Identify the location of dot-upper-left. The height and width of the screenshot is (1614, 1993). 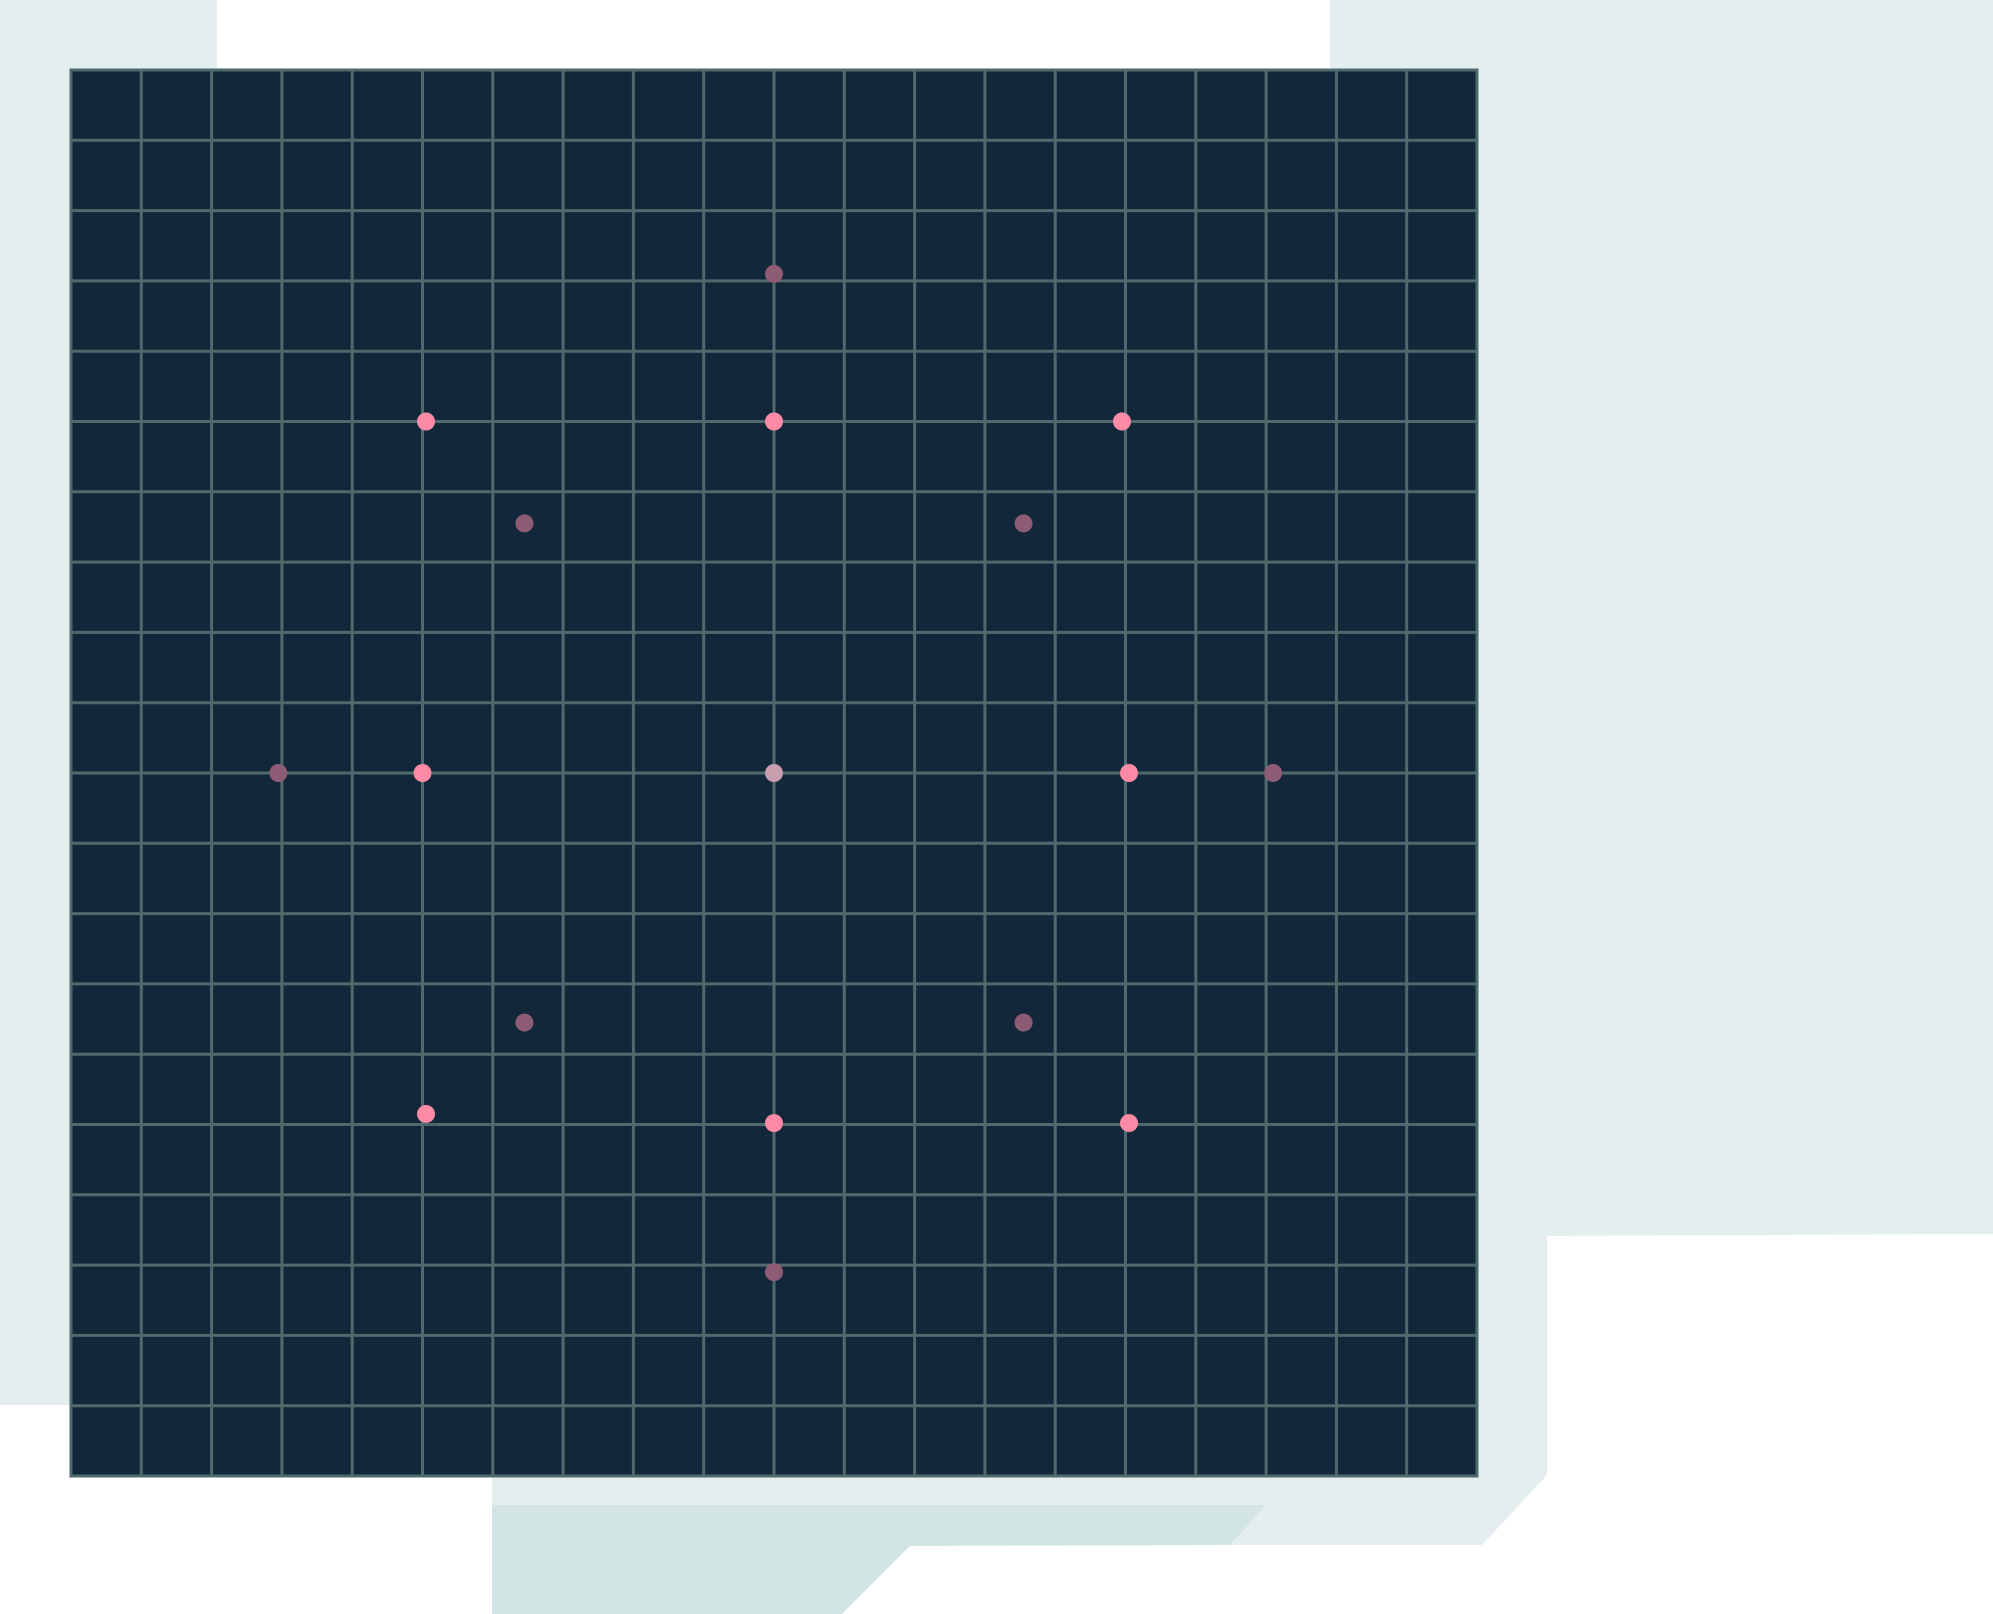
(426, 421).